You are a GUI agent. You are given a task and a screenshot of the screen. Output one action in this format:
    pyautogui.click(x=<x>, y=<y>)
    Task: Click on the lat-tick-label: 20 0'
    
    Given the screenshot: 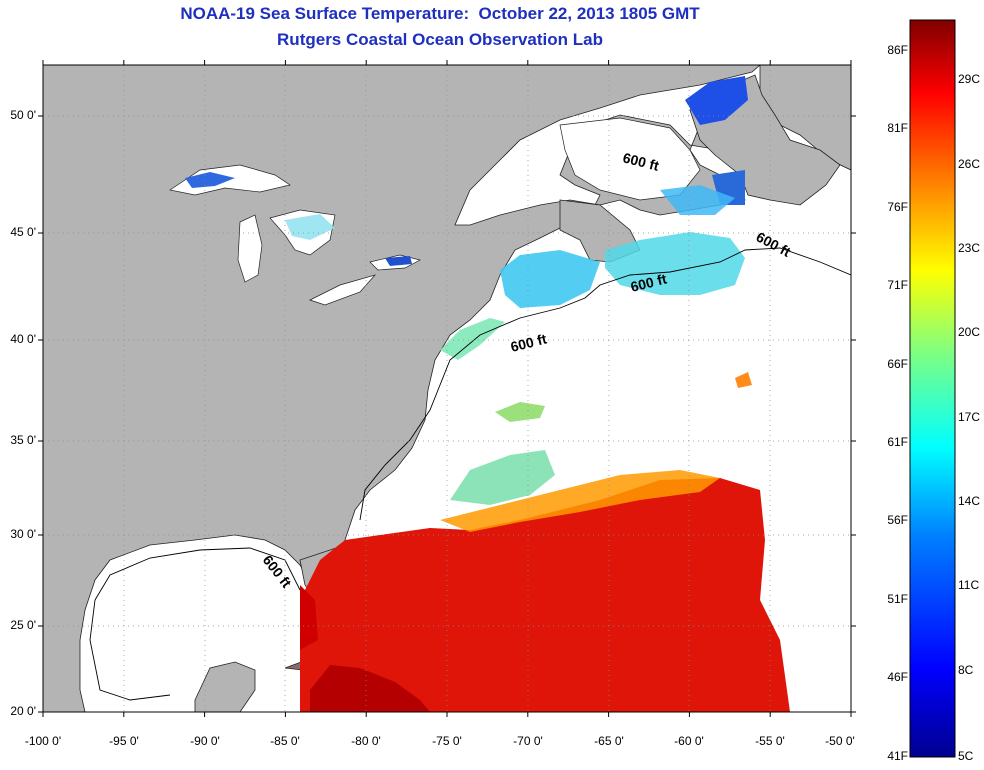 What is the action you would take?
    pyautogui.click(x=23, y=711)
    